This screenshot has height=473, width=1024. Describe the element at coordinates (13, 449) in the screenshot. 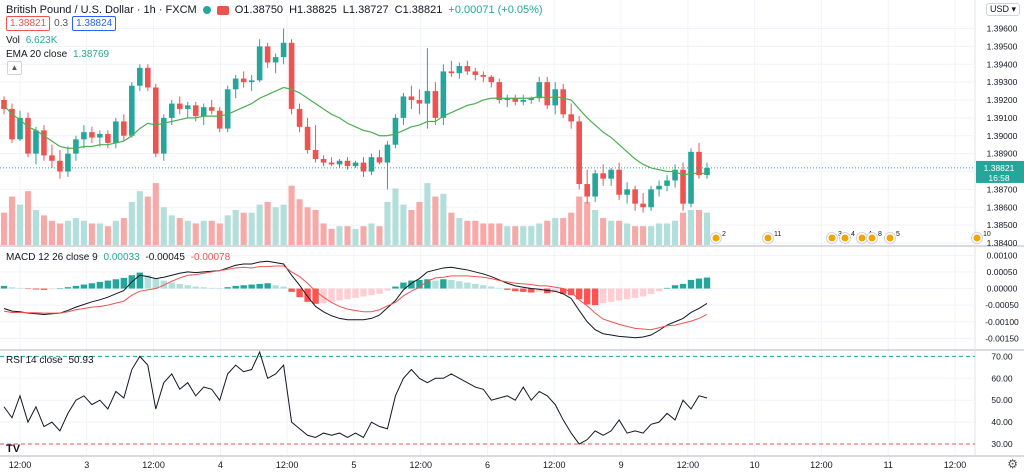

I see `tradingview-logo: TV` at that location.